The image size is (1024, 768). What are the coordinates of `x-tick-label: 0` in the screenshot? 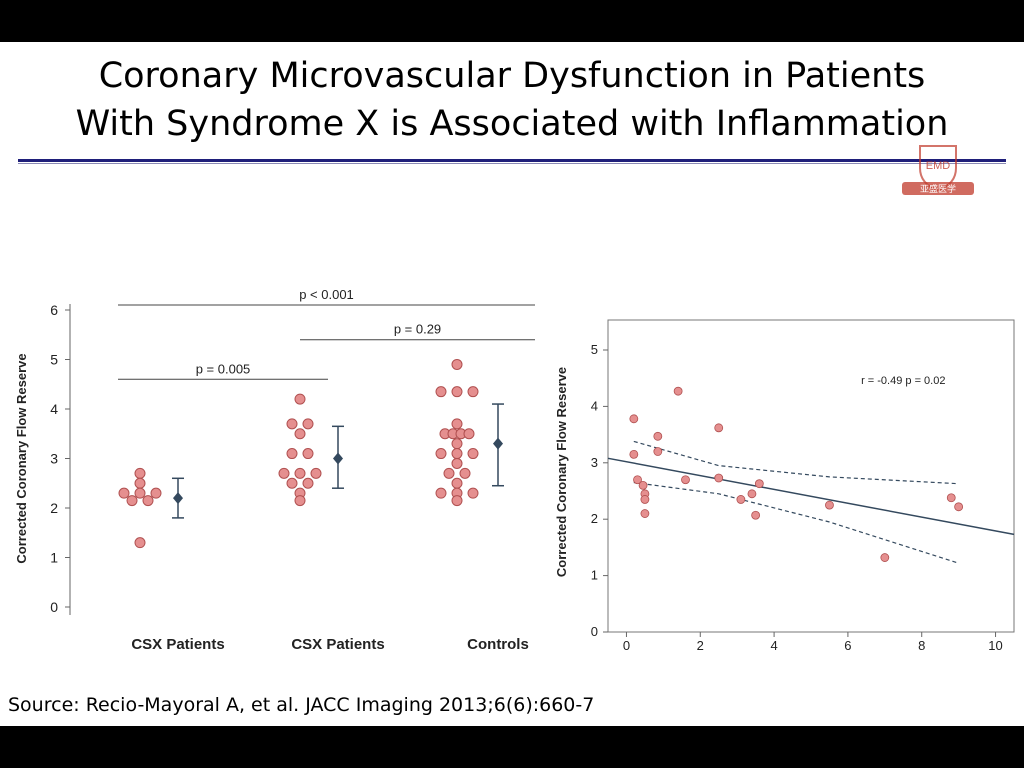 It's located at (626, 644).